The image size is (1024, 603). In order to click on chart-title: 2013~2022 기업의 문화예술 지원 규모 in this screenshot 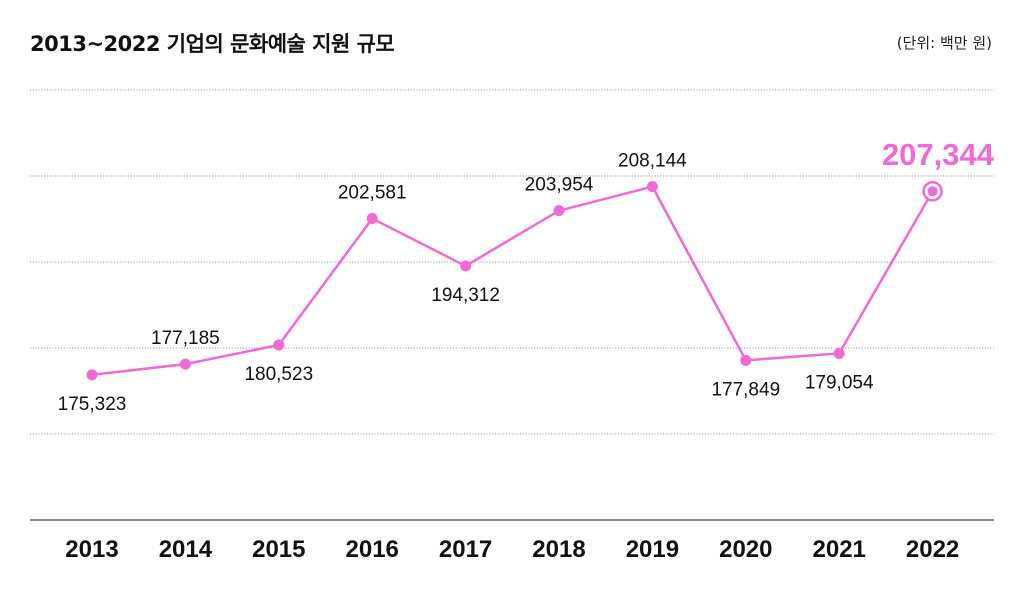, I will do `click(212, 44)`.